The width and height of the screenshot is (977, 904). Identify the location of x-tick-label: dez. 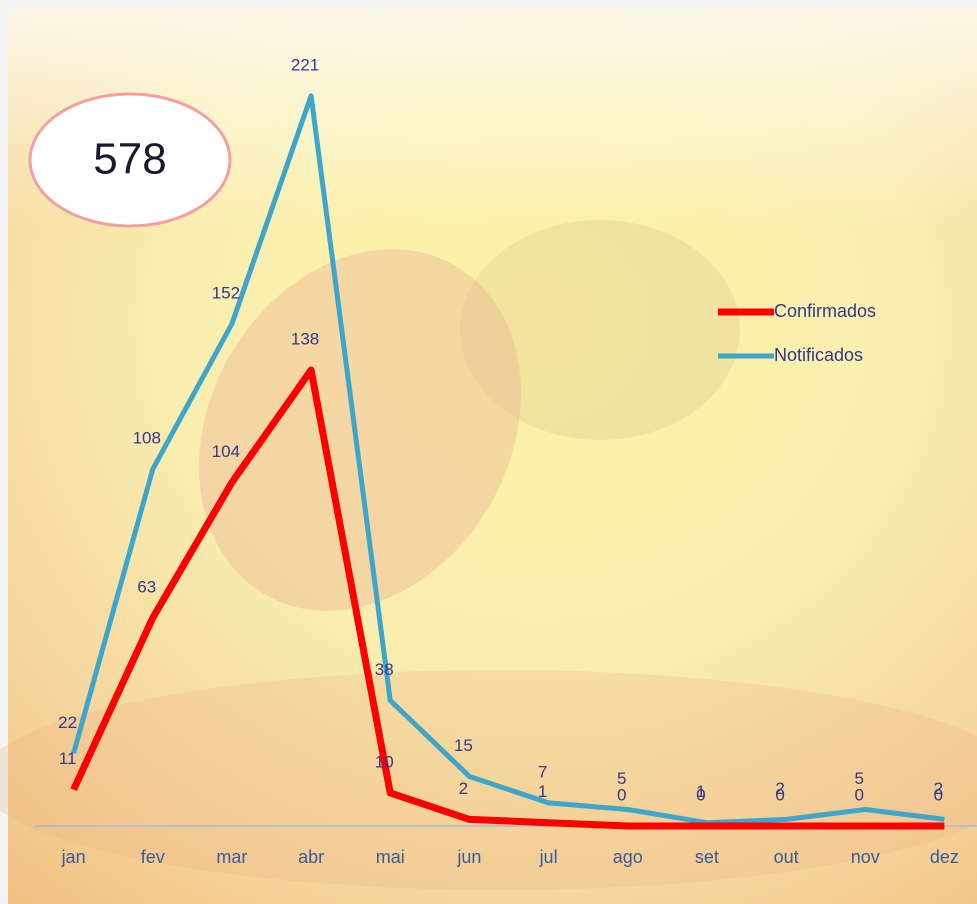
(944, 857).